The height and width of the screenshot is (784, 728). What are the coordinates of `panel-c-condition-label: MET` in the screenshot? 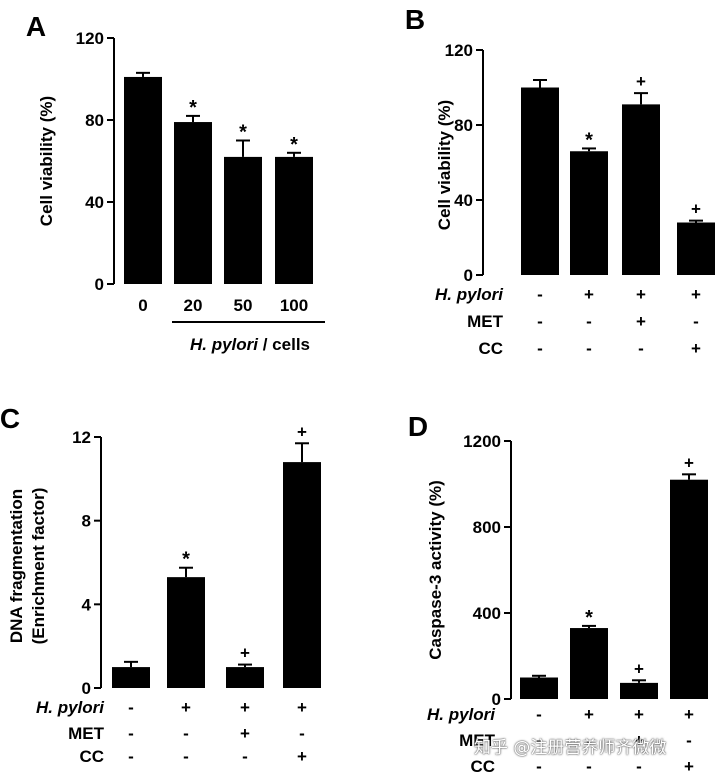 It's located at (86, 733).